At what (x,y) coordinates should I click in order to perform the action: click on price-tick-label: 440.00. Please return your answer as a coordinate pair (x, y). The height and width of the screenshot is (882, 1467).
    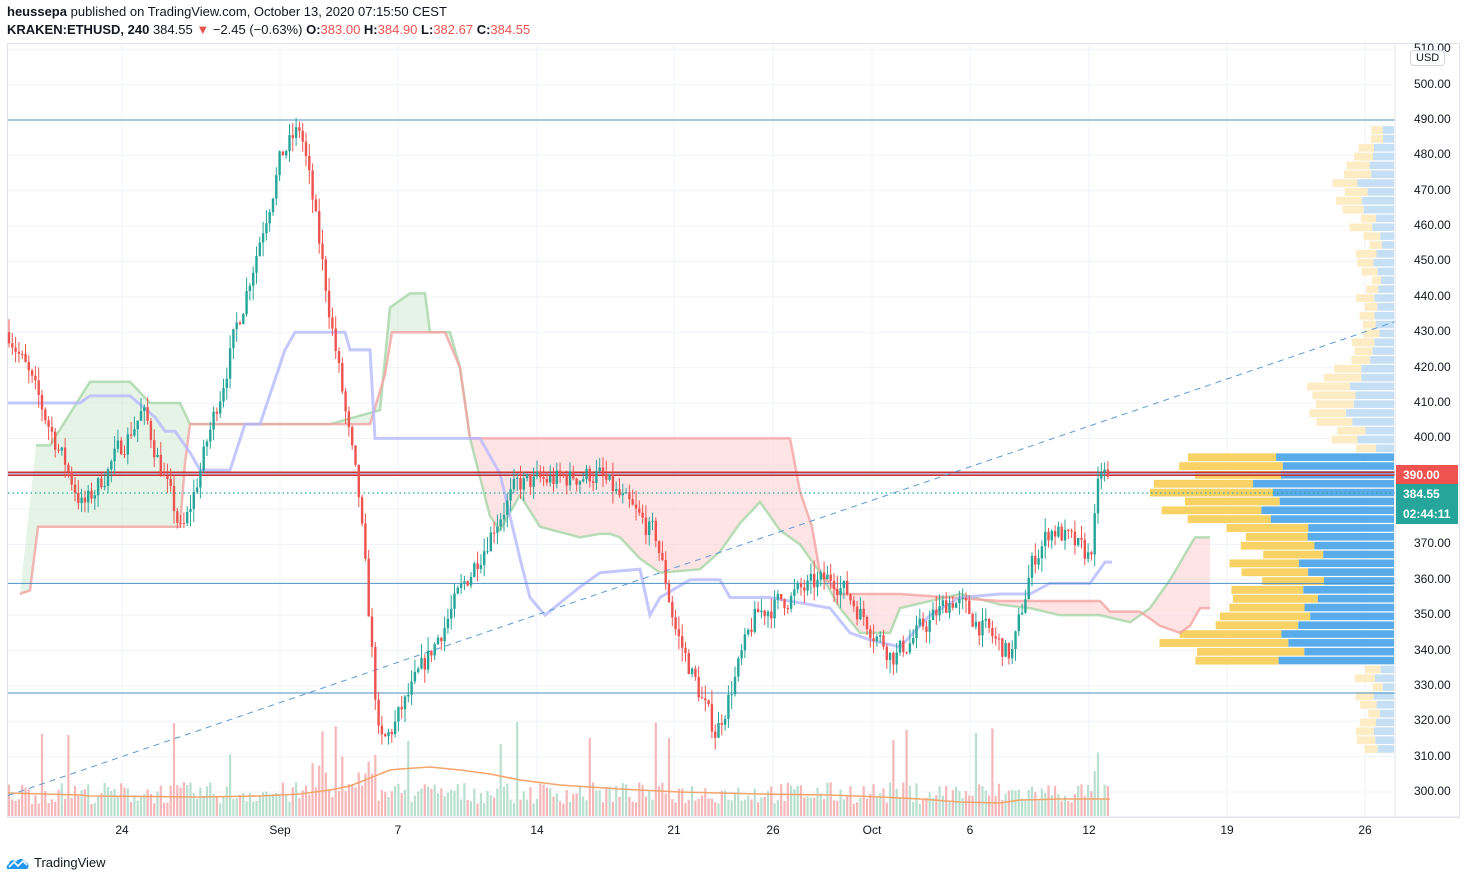
    Looking at the image, I should click on (1432, 295).